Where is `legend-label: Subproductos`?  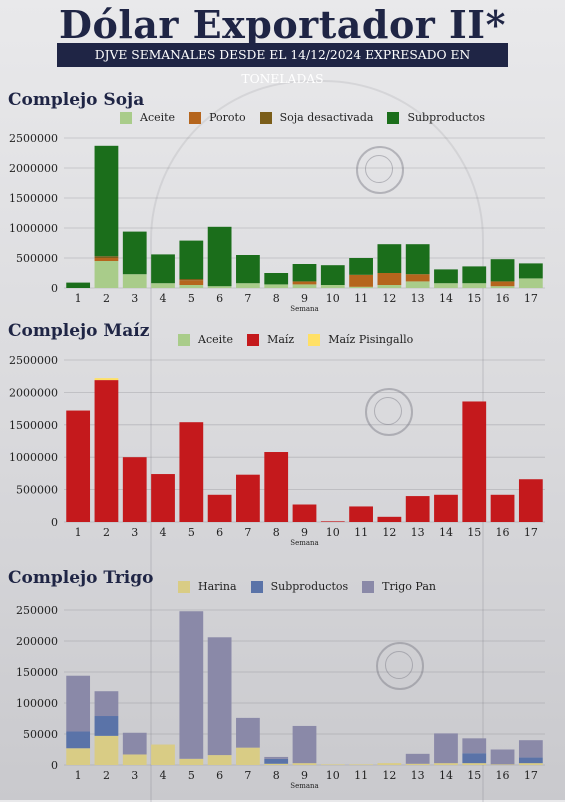 legend-label: Subproductos is located at coordinates (309, 586).